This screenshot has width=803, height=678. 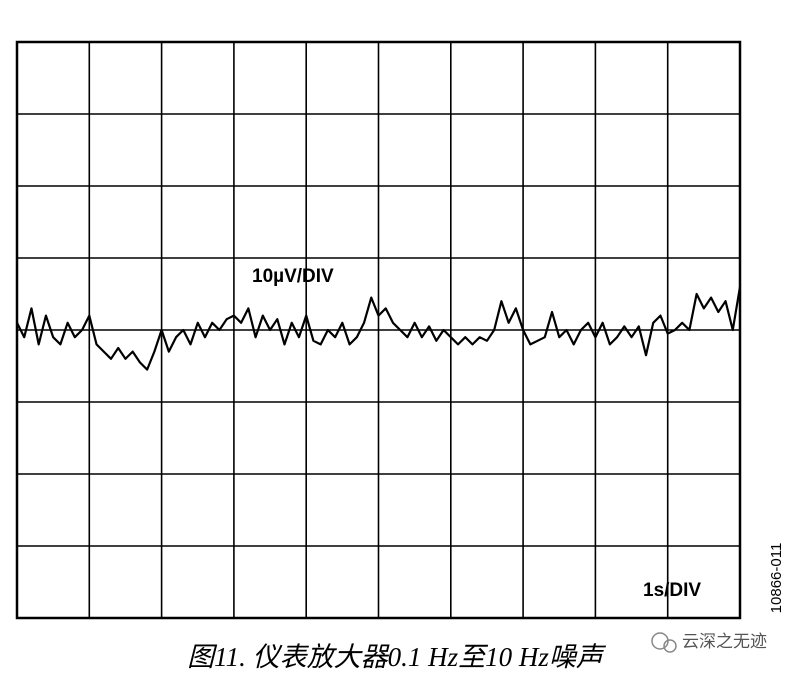 What do you see at coordinates (664, 642) in the screenshot?
I see `watermark-icon` at bounding box center [664, 642].